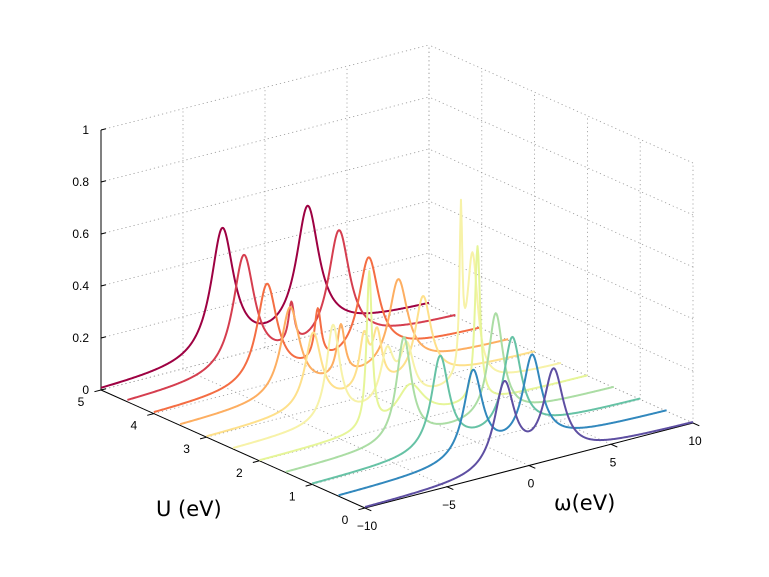 This screenshot has width=769, height=577. I want to click on y-axis-line, so click(233, 449).